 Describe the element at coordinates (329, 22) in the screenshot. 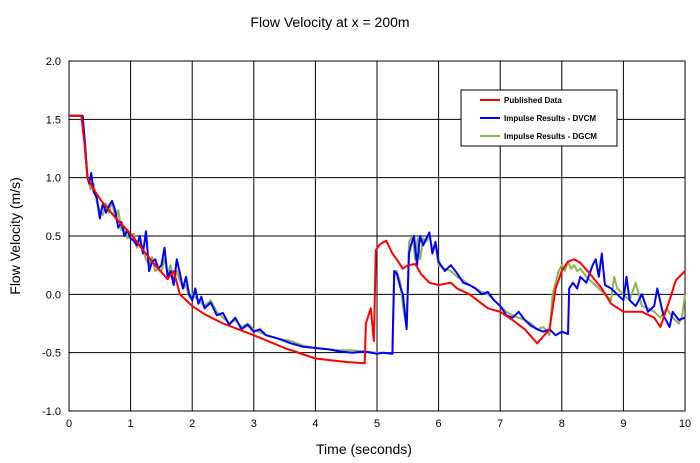

I see `chart-title: Flow Velocity at x = 200m` at that location.